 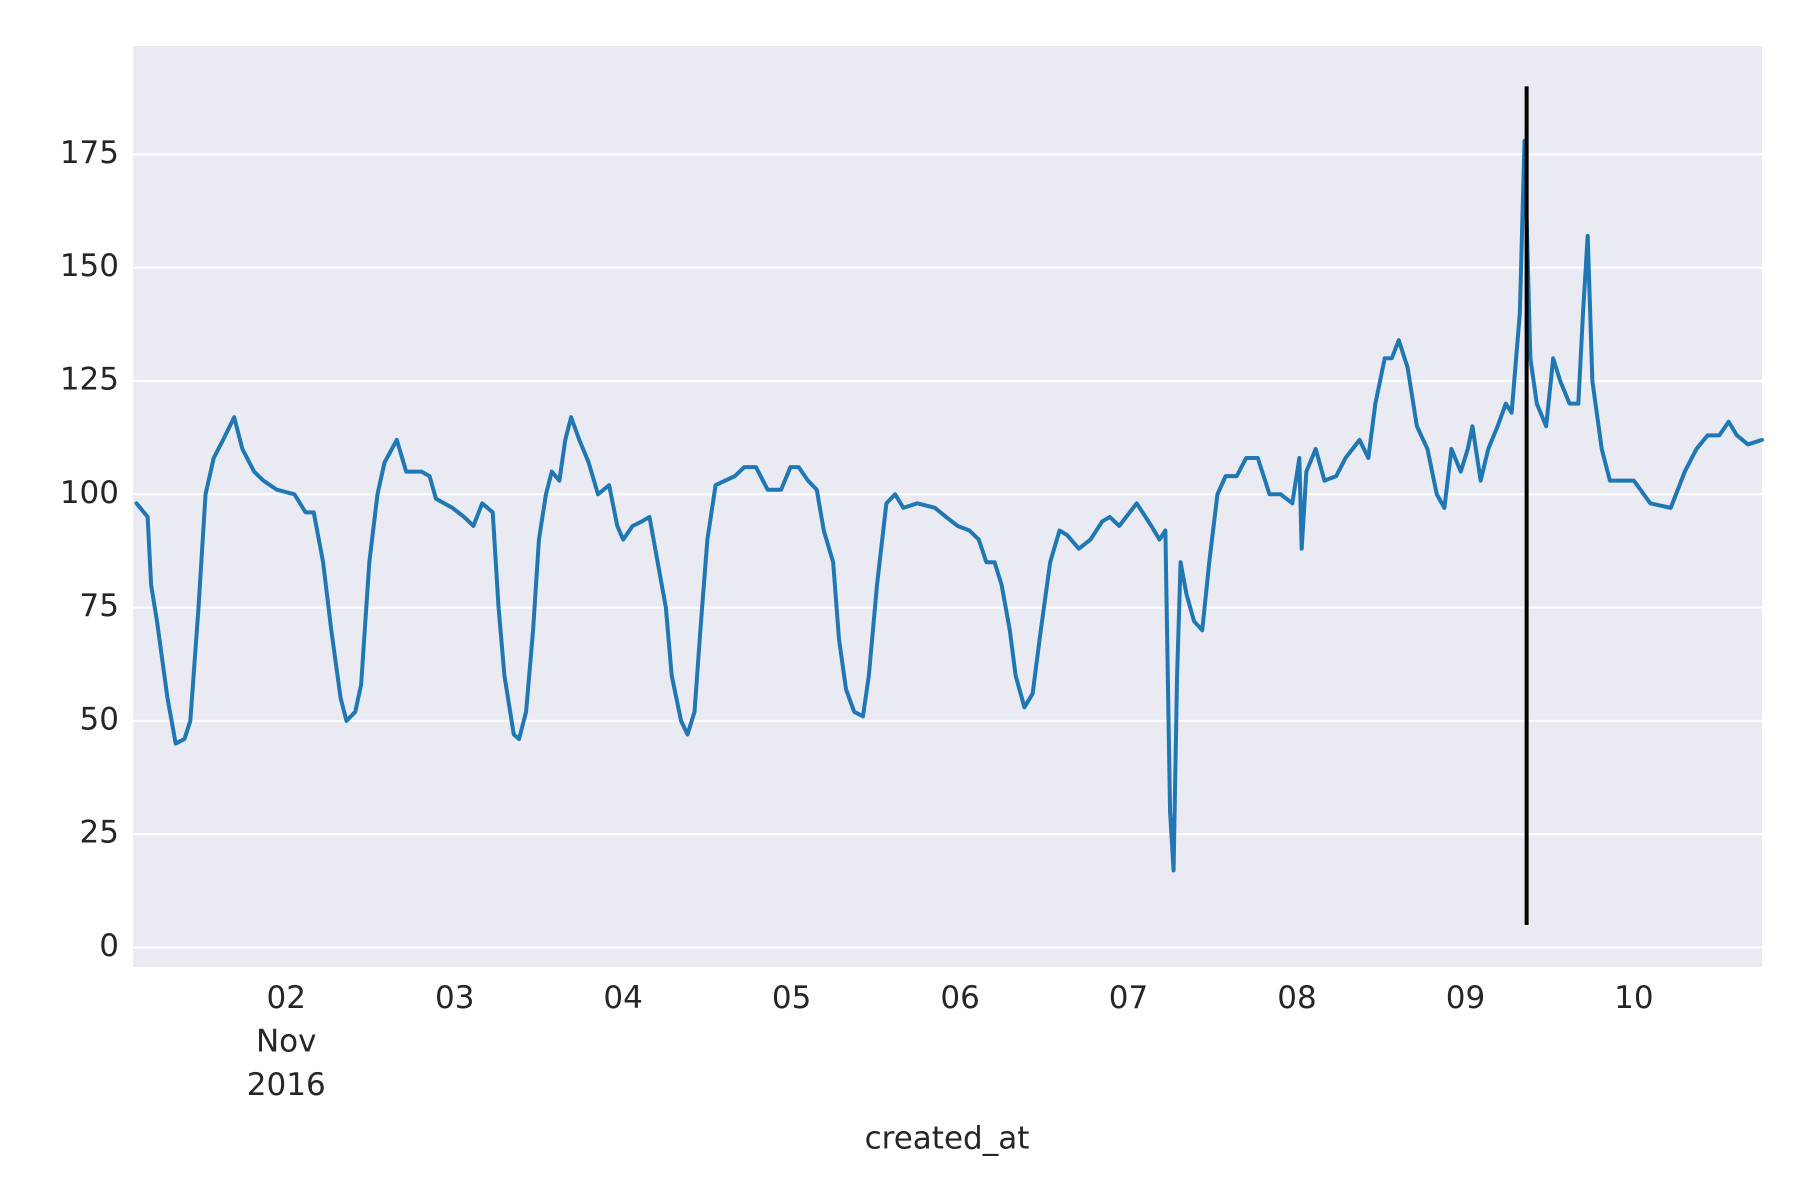 What do you see at coordinates (99, 606) in the screenshot?
I see `y-tick-label: 75` at bounding box center [99, 606].